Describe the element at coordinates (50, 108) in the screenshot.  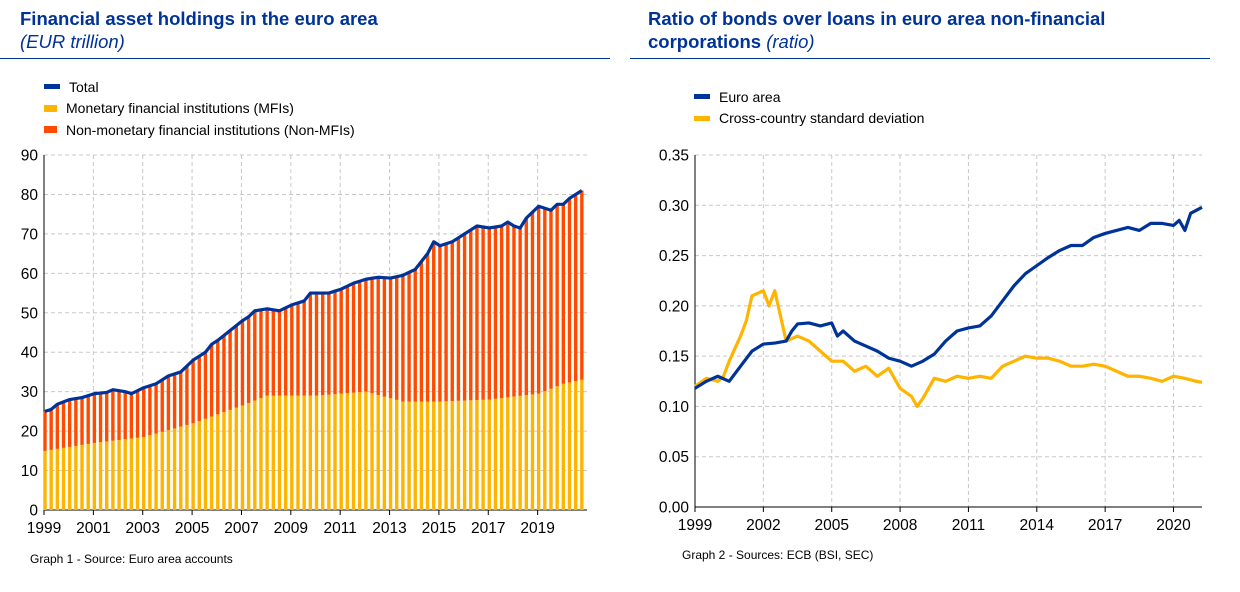
I see `legend-swatch-mfi` at that location.